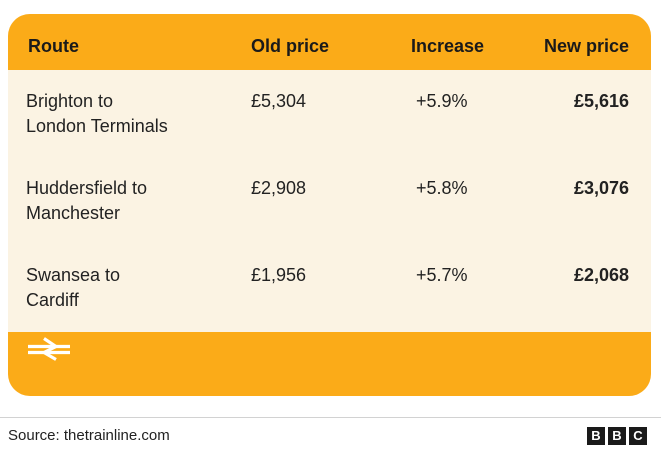  I want to click on increase-cell: +5.8%, so click(442, 188).